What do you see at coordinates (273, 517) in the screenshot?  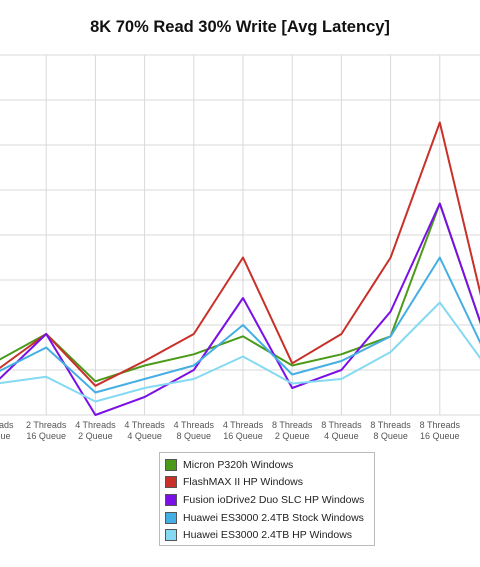 I see `legend-label: Huawei ES3000 2.4TB Stock Windows` at bounding box center [273, 517].